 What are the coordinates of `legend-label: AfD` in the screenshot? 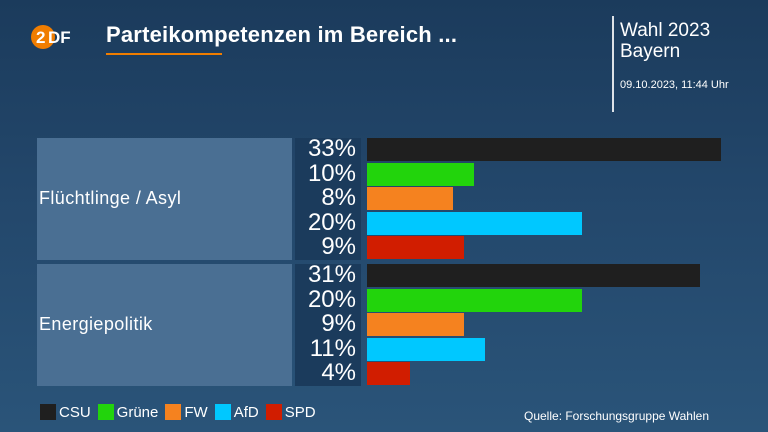 It's located at (246, 412).